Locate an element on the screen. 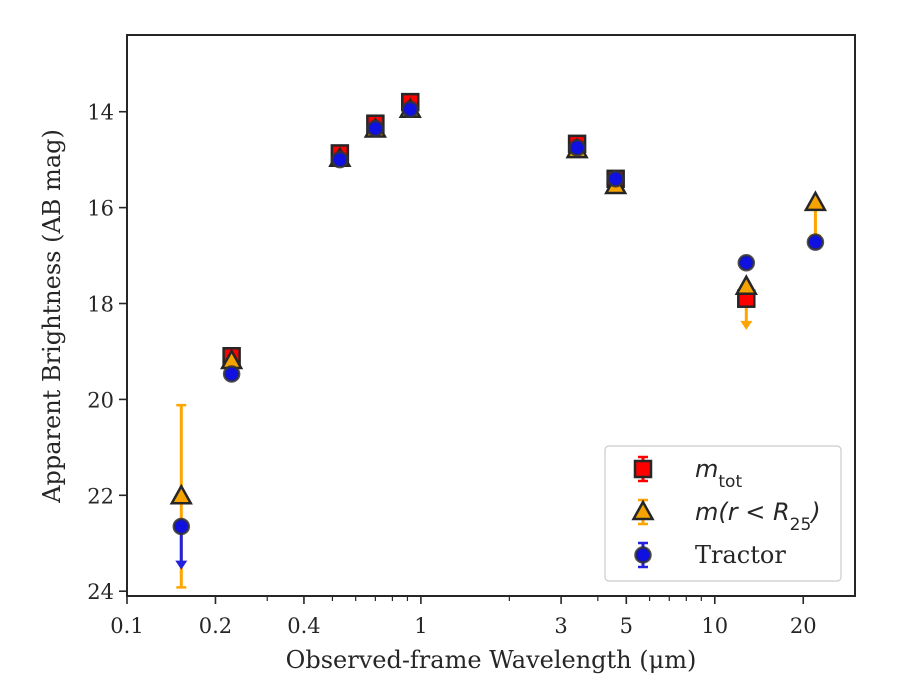 This screenshot has height=700, width=900. y-tick-label: 18 is located at coordinates (100, 305).